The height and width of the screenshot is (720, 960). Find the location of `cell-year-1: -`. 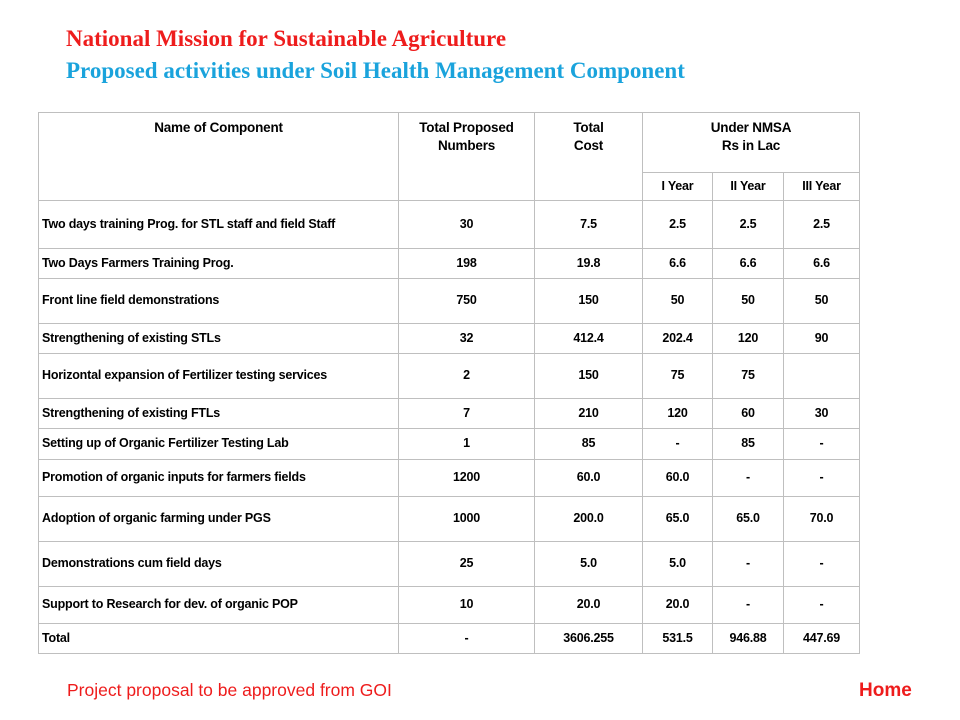

cell-year-1: - is located at coordinates (677, 444).